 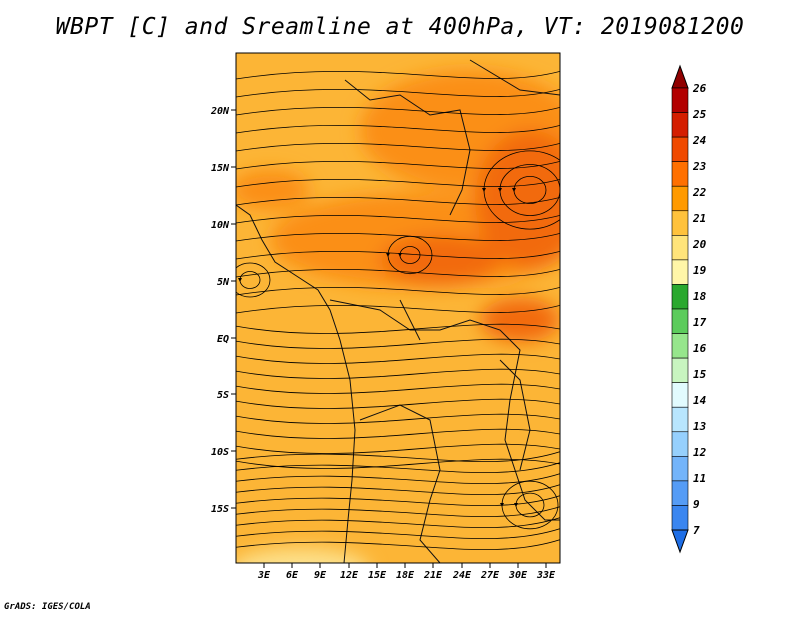 What do you see at coordinates (699, 166) in the screenshot?
I see `colorbar-label: 23` at bounding box center [699, 166].